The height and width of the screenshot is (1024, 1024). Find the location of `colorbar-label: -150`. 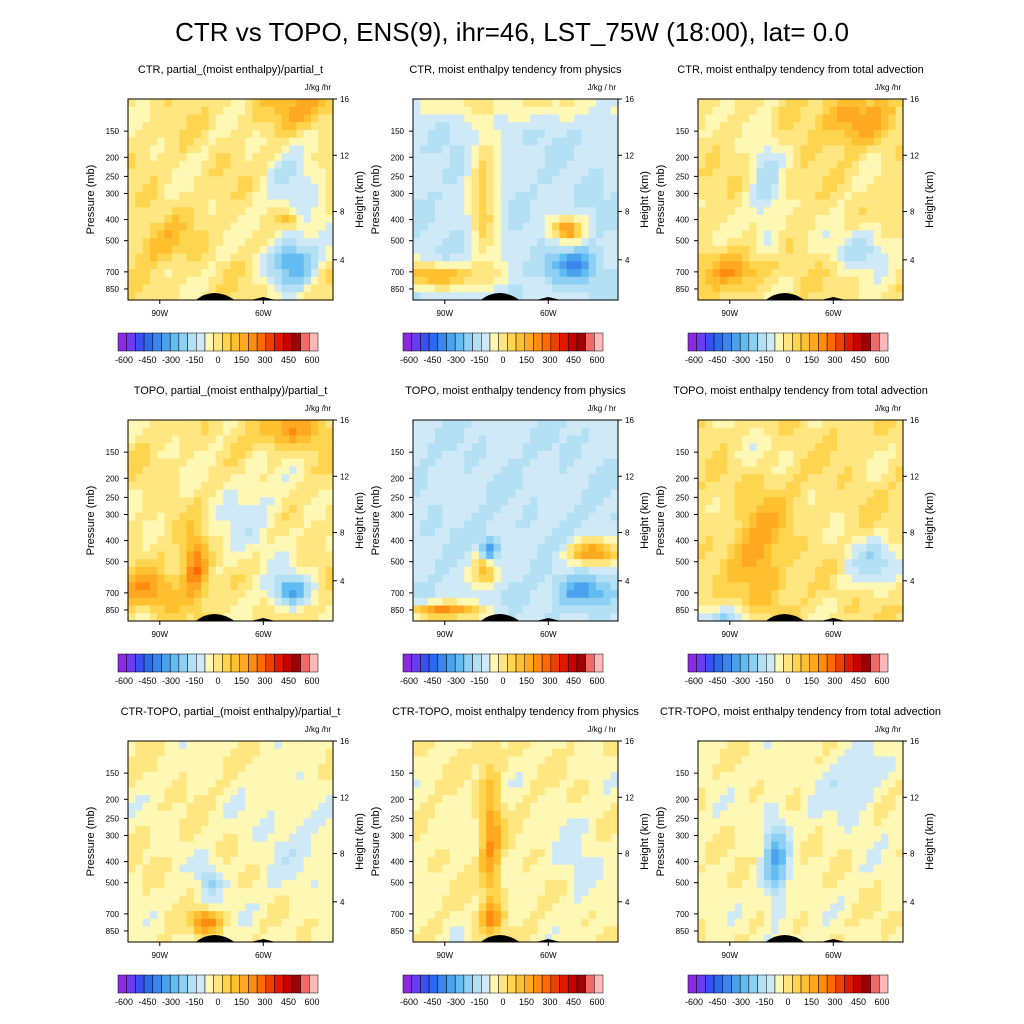

colorbar-label: -150 is located at coordinates (764, 360).